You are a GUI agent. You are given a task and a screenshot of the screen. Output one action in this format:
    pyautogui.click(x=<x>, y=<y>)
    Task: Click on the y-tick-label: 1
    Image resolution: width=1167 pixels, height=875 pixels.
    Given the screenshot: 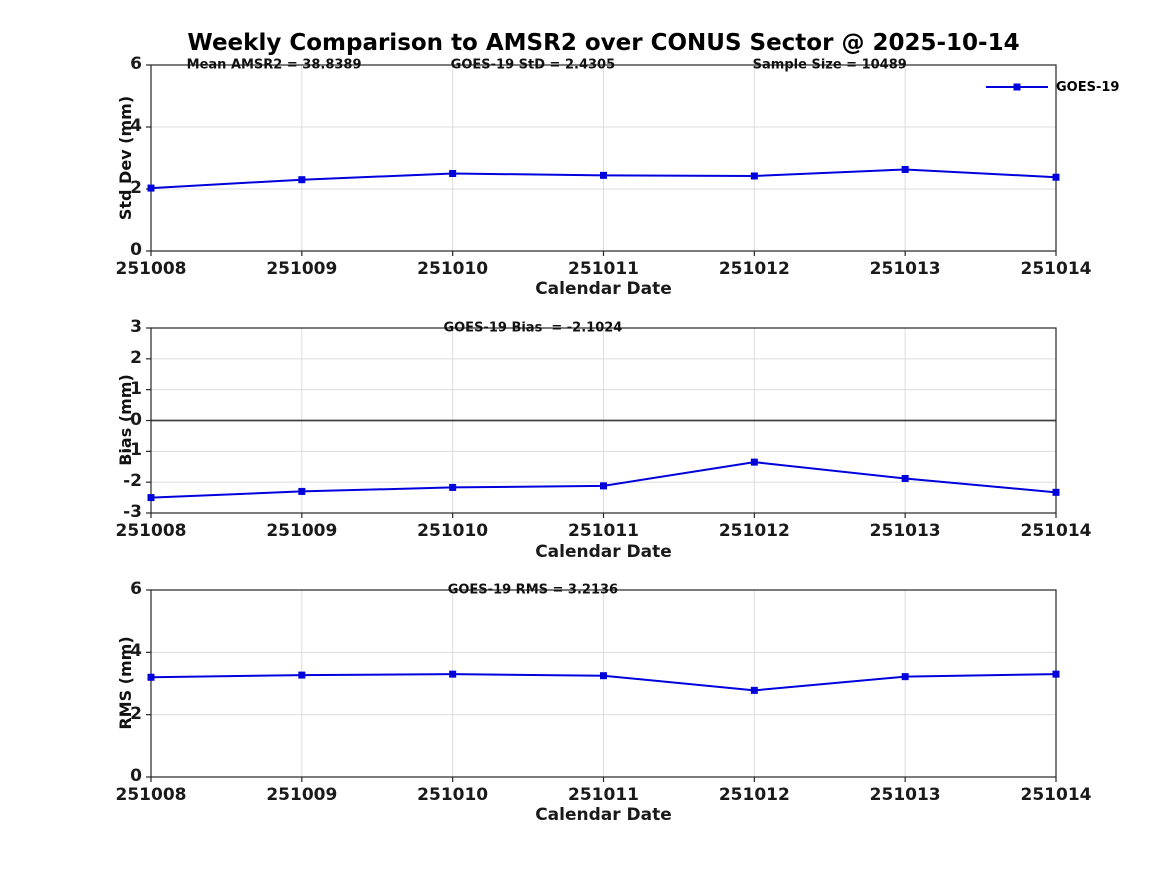 What is the action you would take?
    pyautogui.click(x=136, y=388)
    